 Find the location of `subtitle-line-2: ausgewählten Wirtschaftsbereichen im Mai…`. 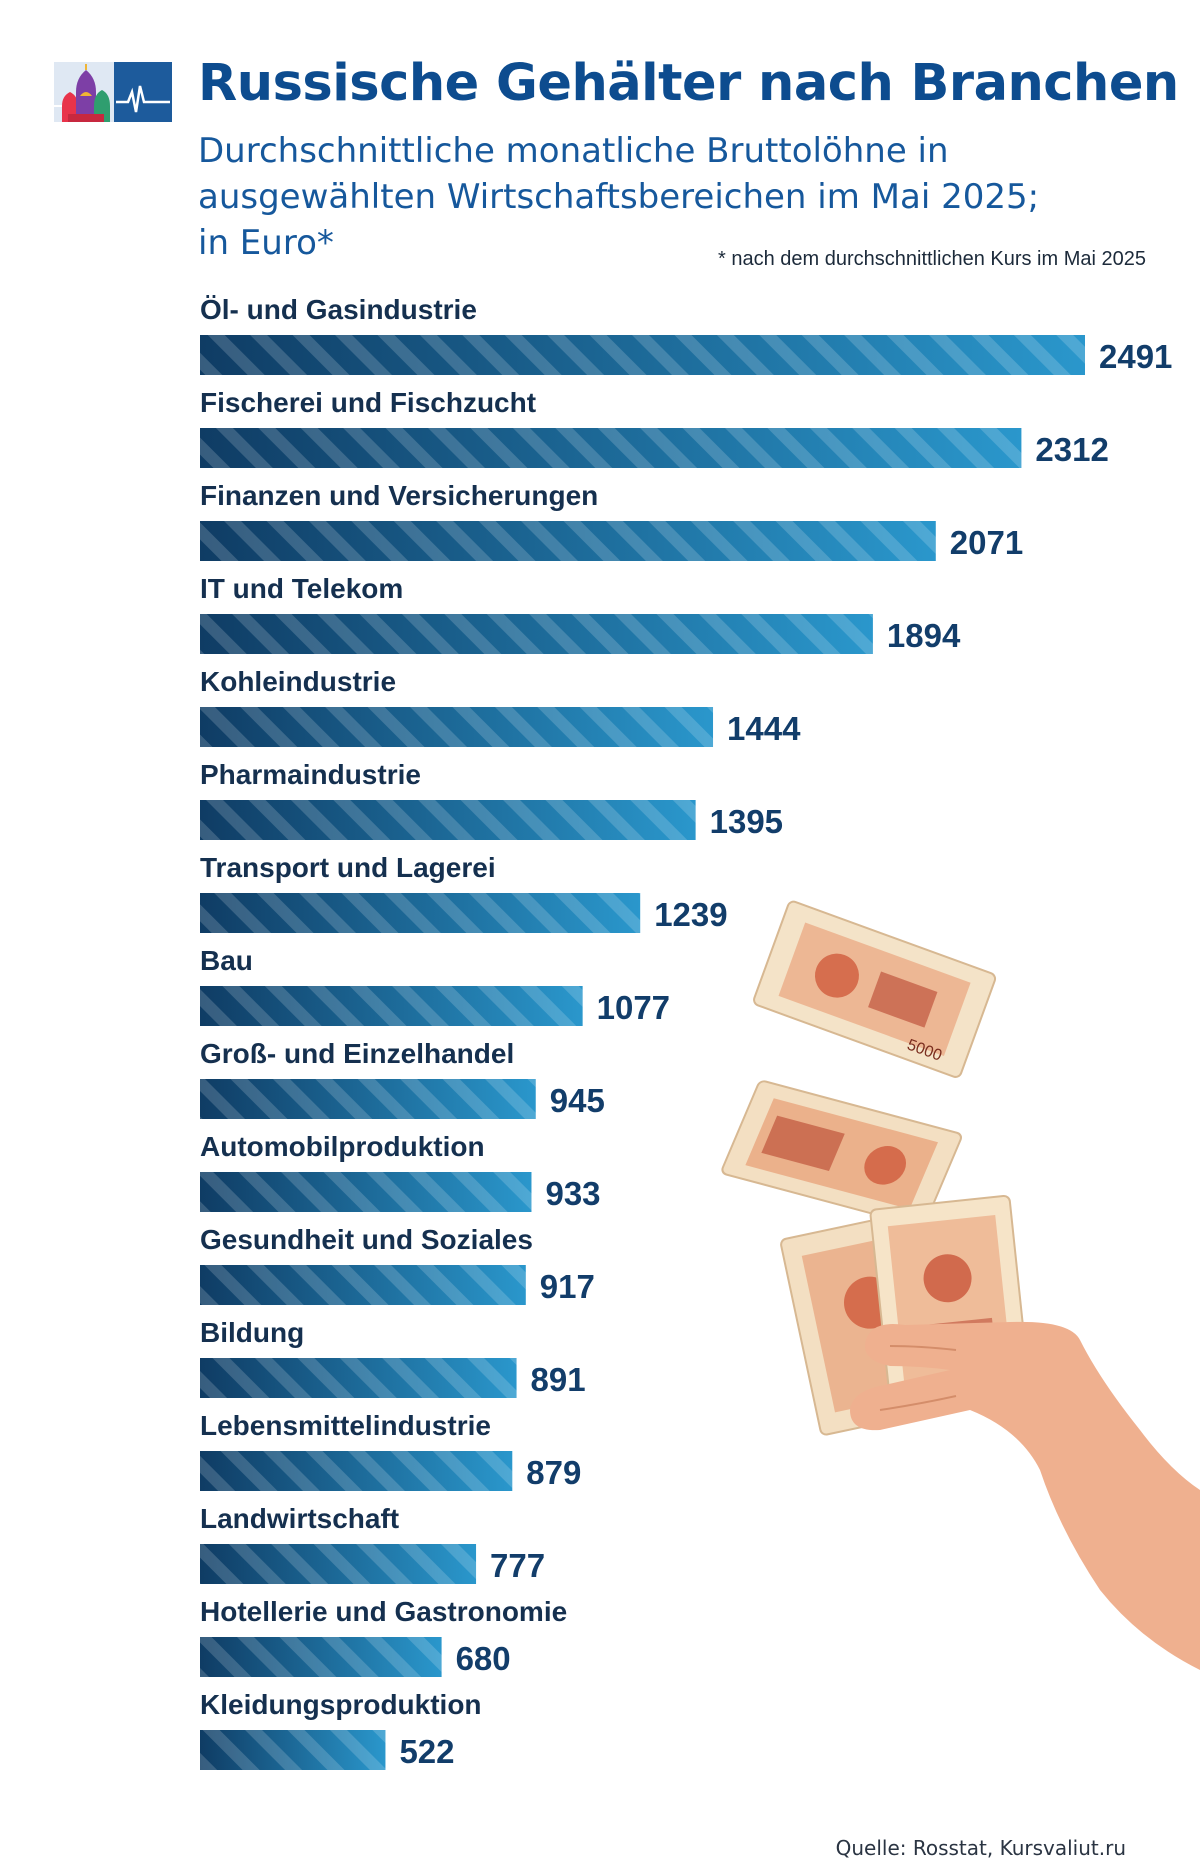

subtitle-line-2: ausgewählten Wirtschaftsbereichen im Mai… is located at coordinates (619, 197).